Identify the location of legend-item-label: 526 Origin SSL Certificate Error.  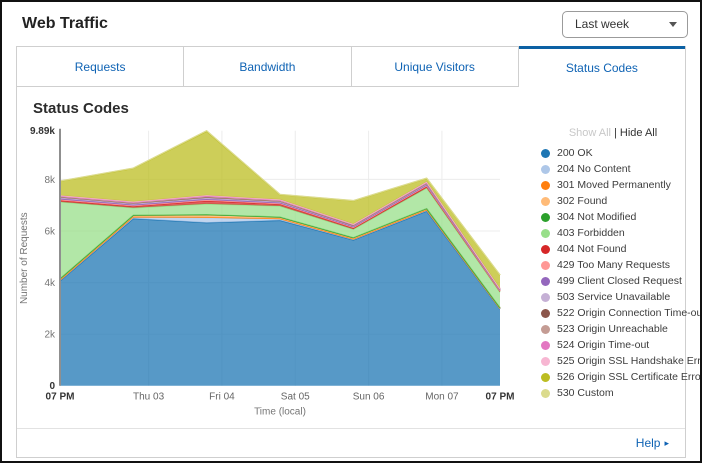
(629, 377).